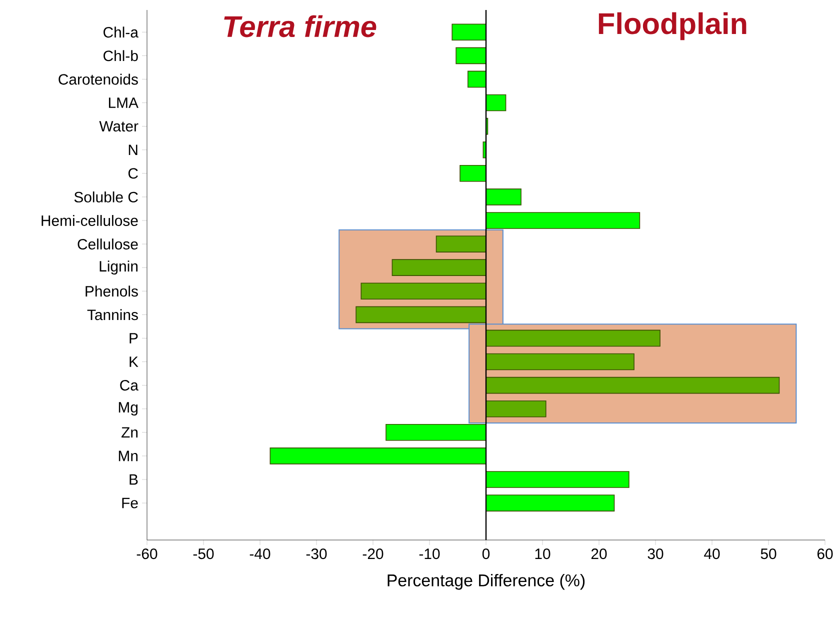  Describe the element at coordinates (599, 554) in the screenshot. I see `x-tick-label: 20` at that location.